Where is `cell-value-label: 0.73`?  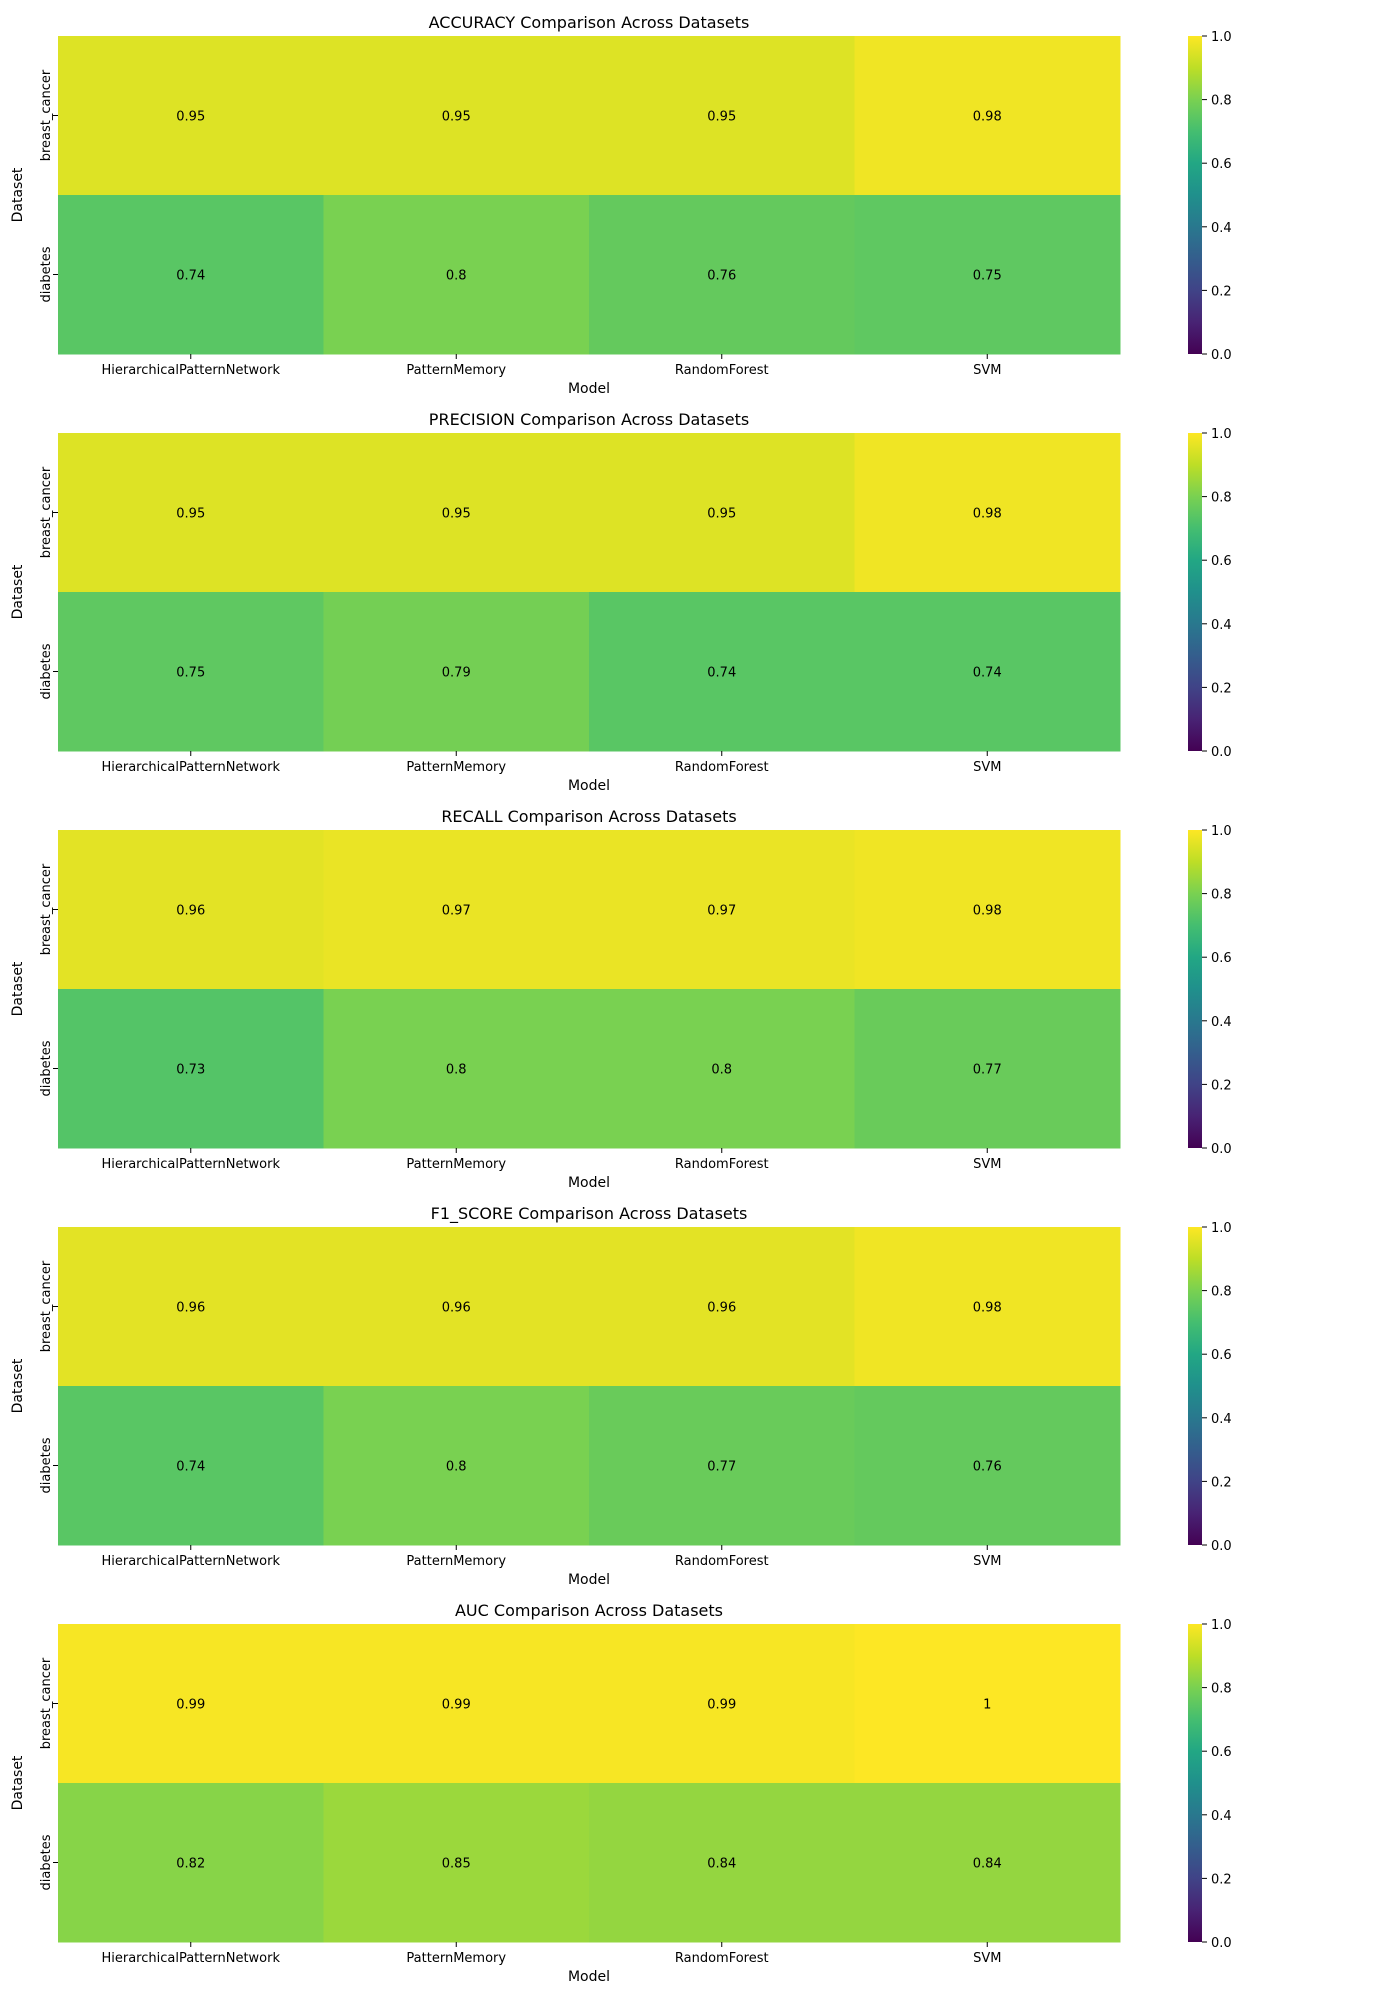
cell-value-label: 0.73 is located at coordinates (190, 1070).